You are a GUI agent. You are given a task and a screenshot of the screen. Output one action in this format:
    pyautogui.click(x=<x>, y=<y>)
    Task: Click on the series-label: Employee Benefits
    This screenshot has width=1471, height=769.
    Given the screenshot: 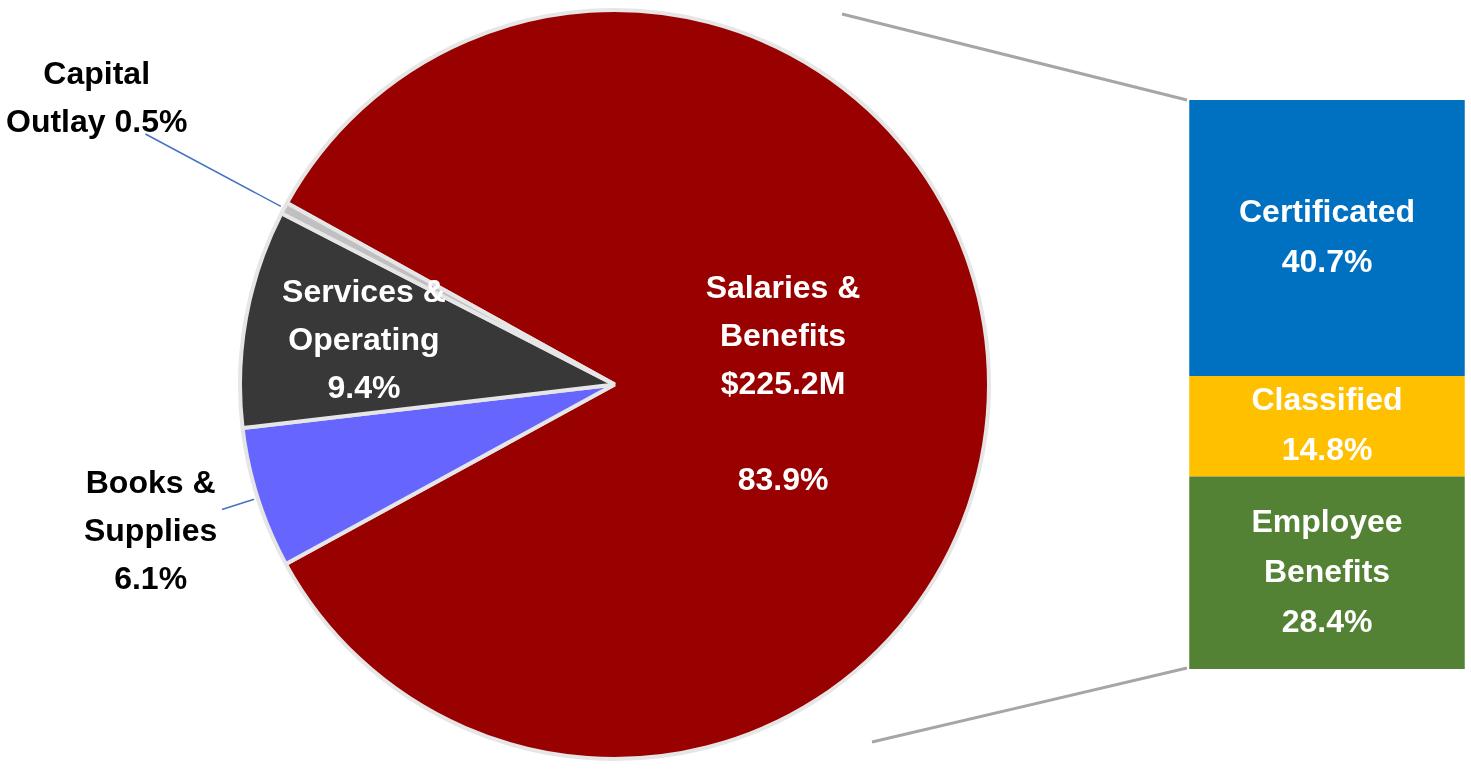 What is the action you would take?
    pyautogui.click(x=1327, y=545)
    